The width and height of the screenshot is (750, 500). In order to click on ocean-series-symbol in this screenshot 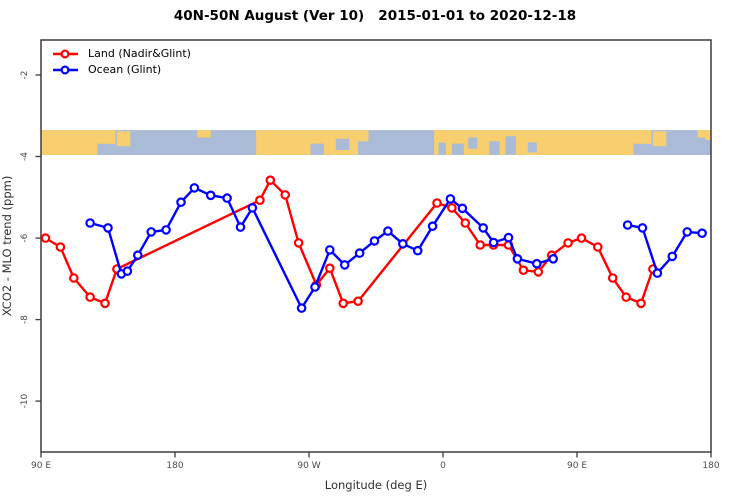, I will do `click(65, 70)`.